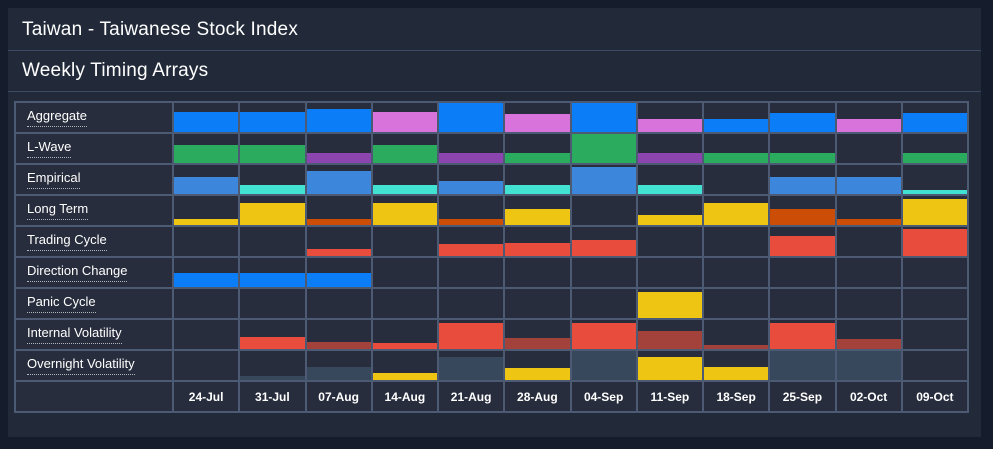 This screenshot has width=993, height=449. Describe the element at coordinates (94, 272) in the screenshot. I see `row-label-direction-change: Direction Change` at that location.